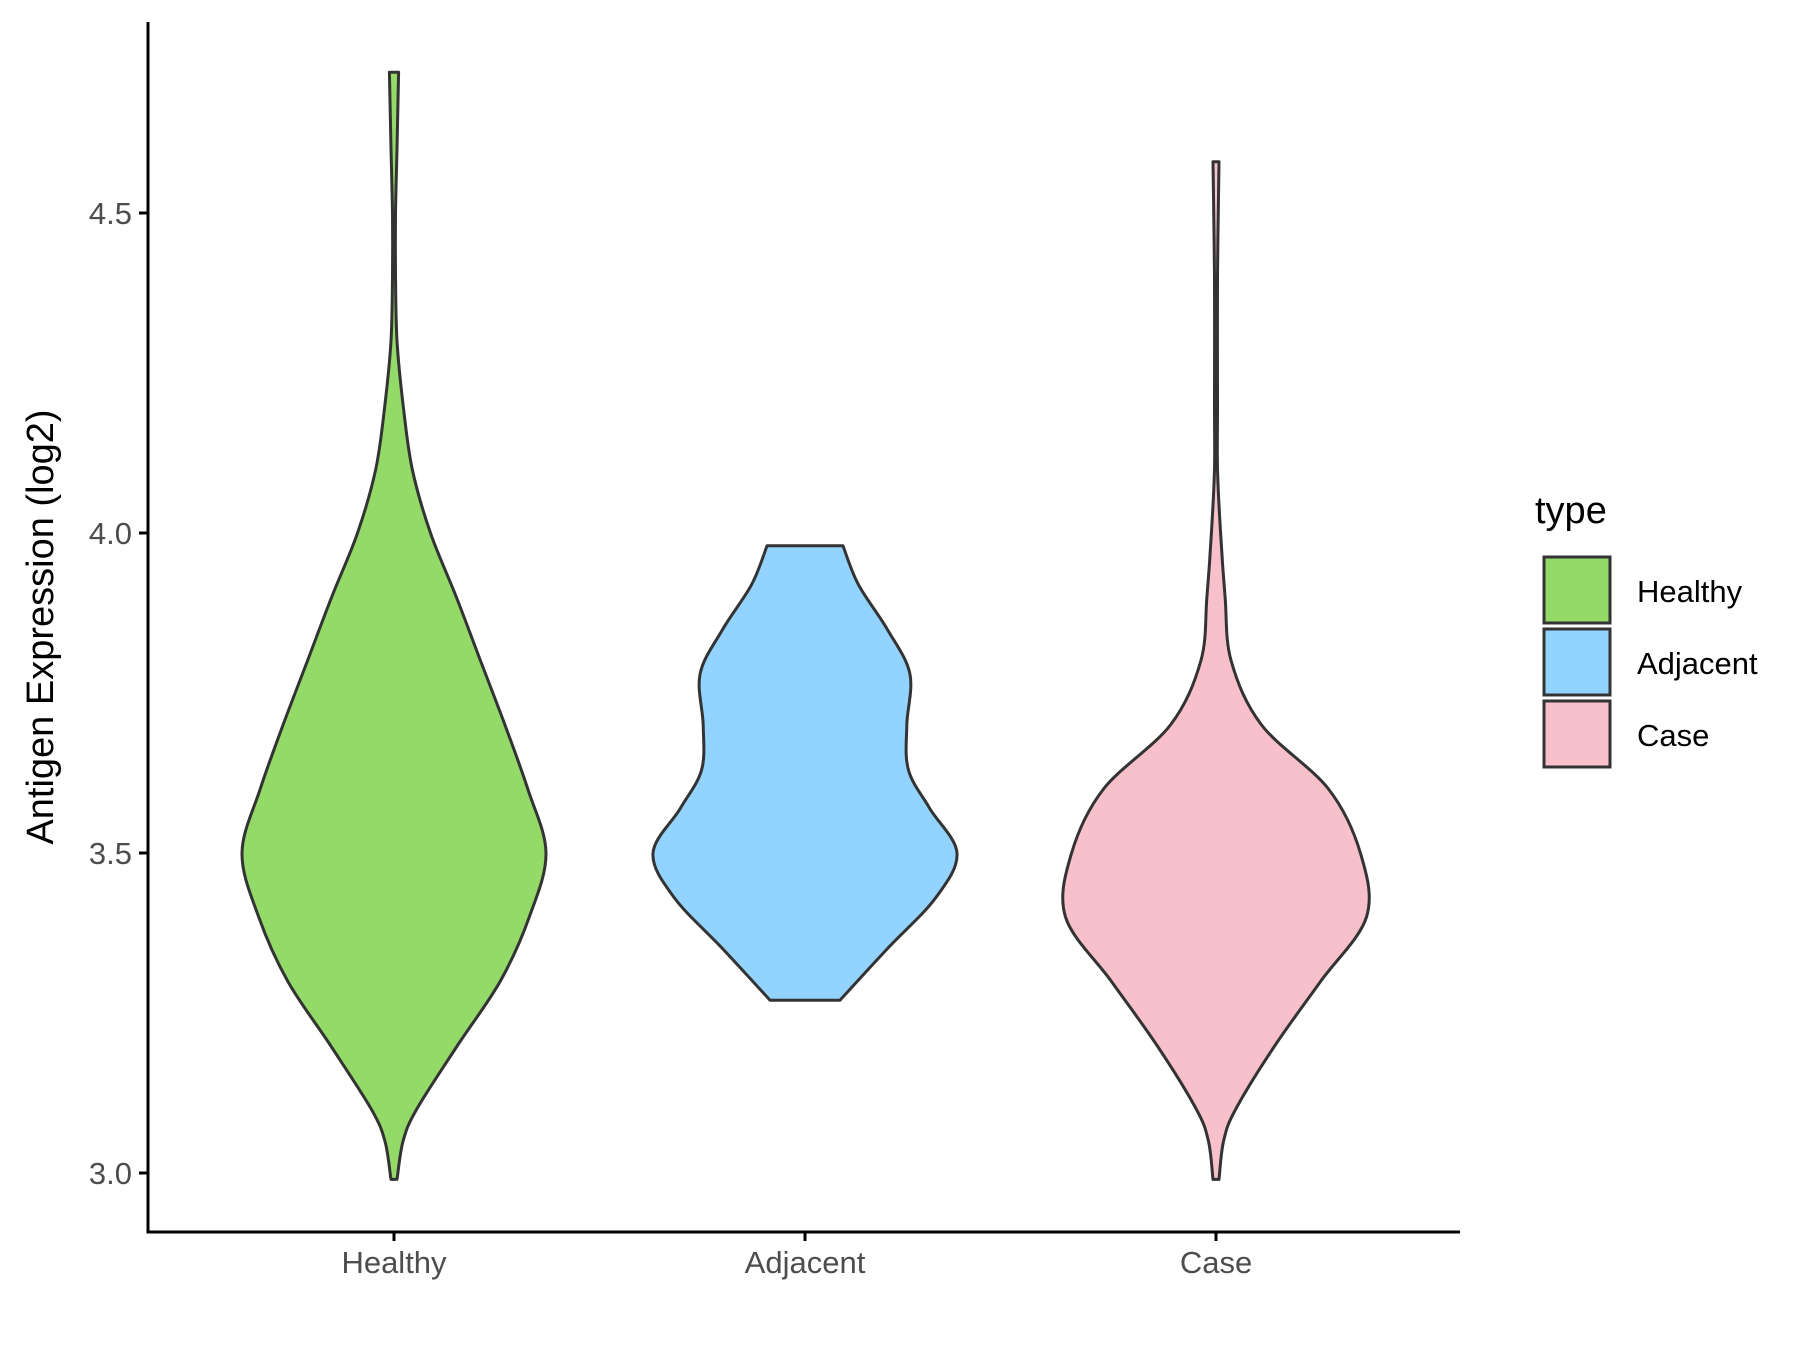  I want to click on legend-title: type, so click(1571, 511).